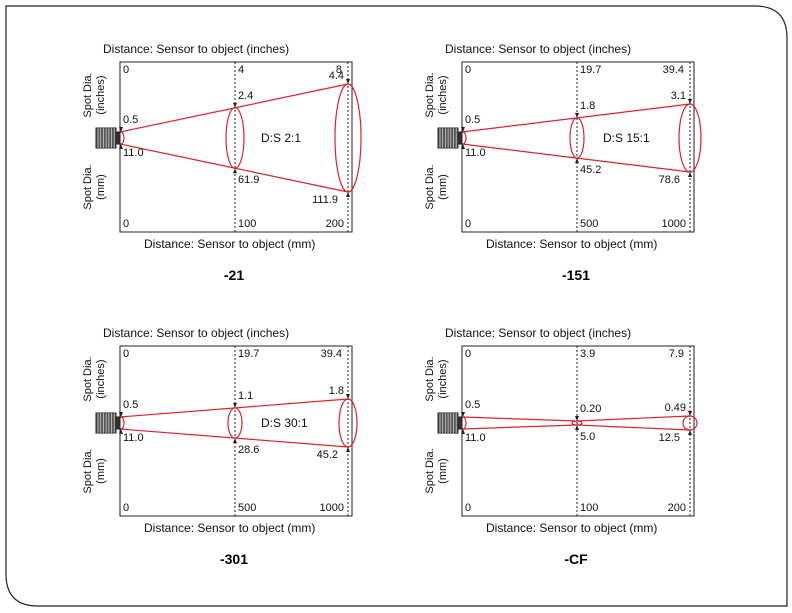 The image size is (792, 613). I want to click on model-label: -151, so click(576, 275).